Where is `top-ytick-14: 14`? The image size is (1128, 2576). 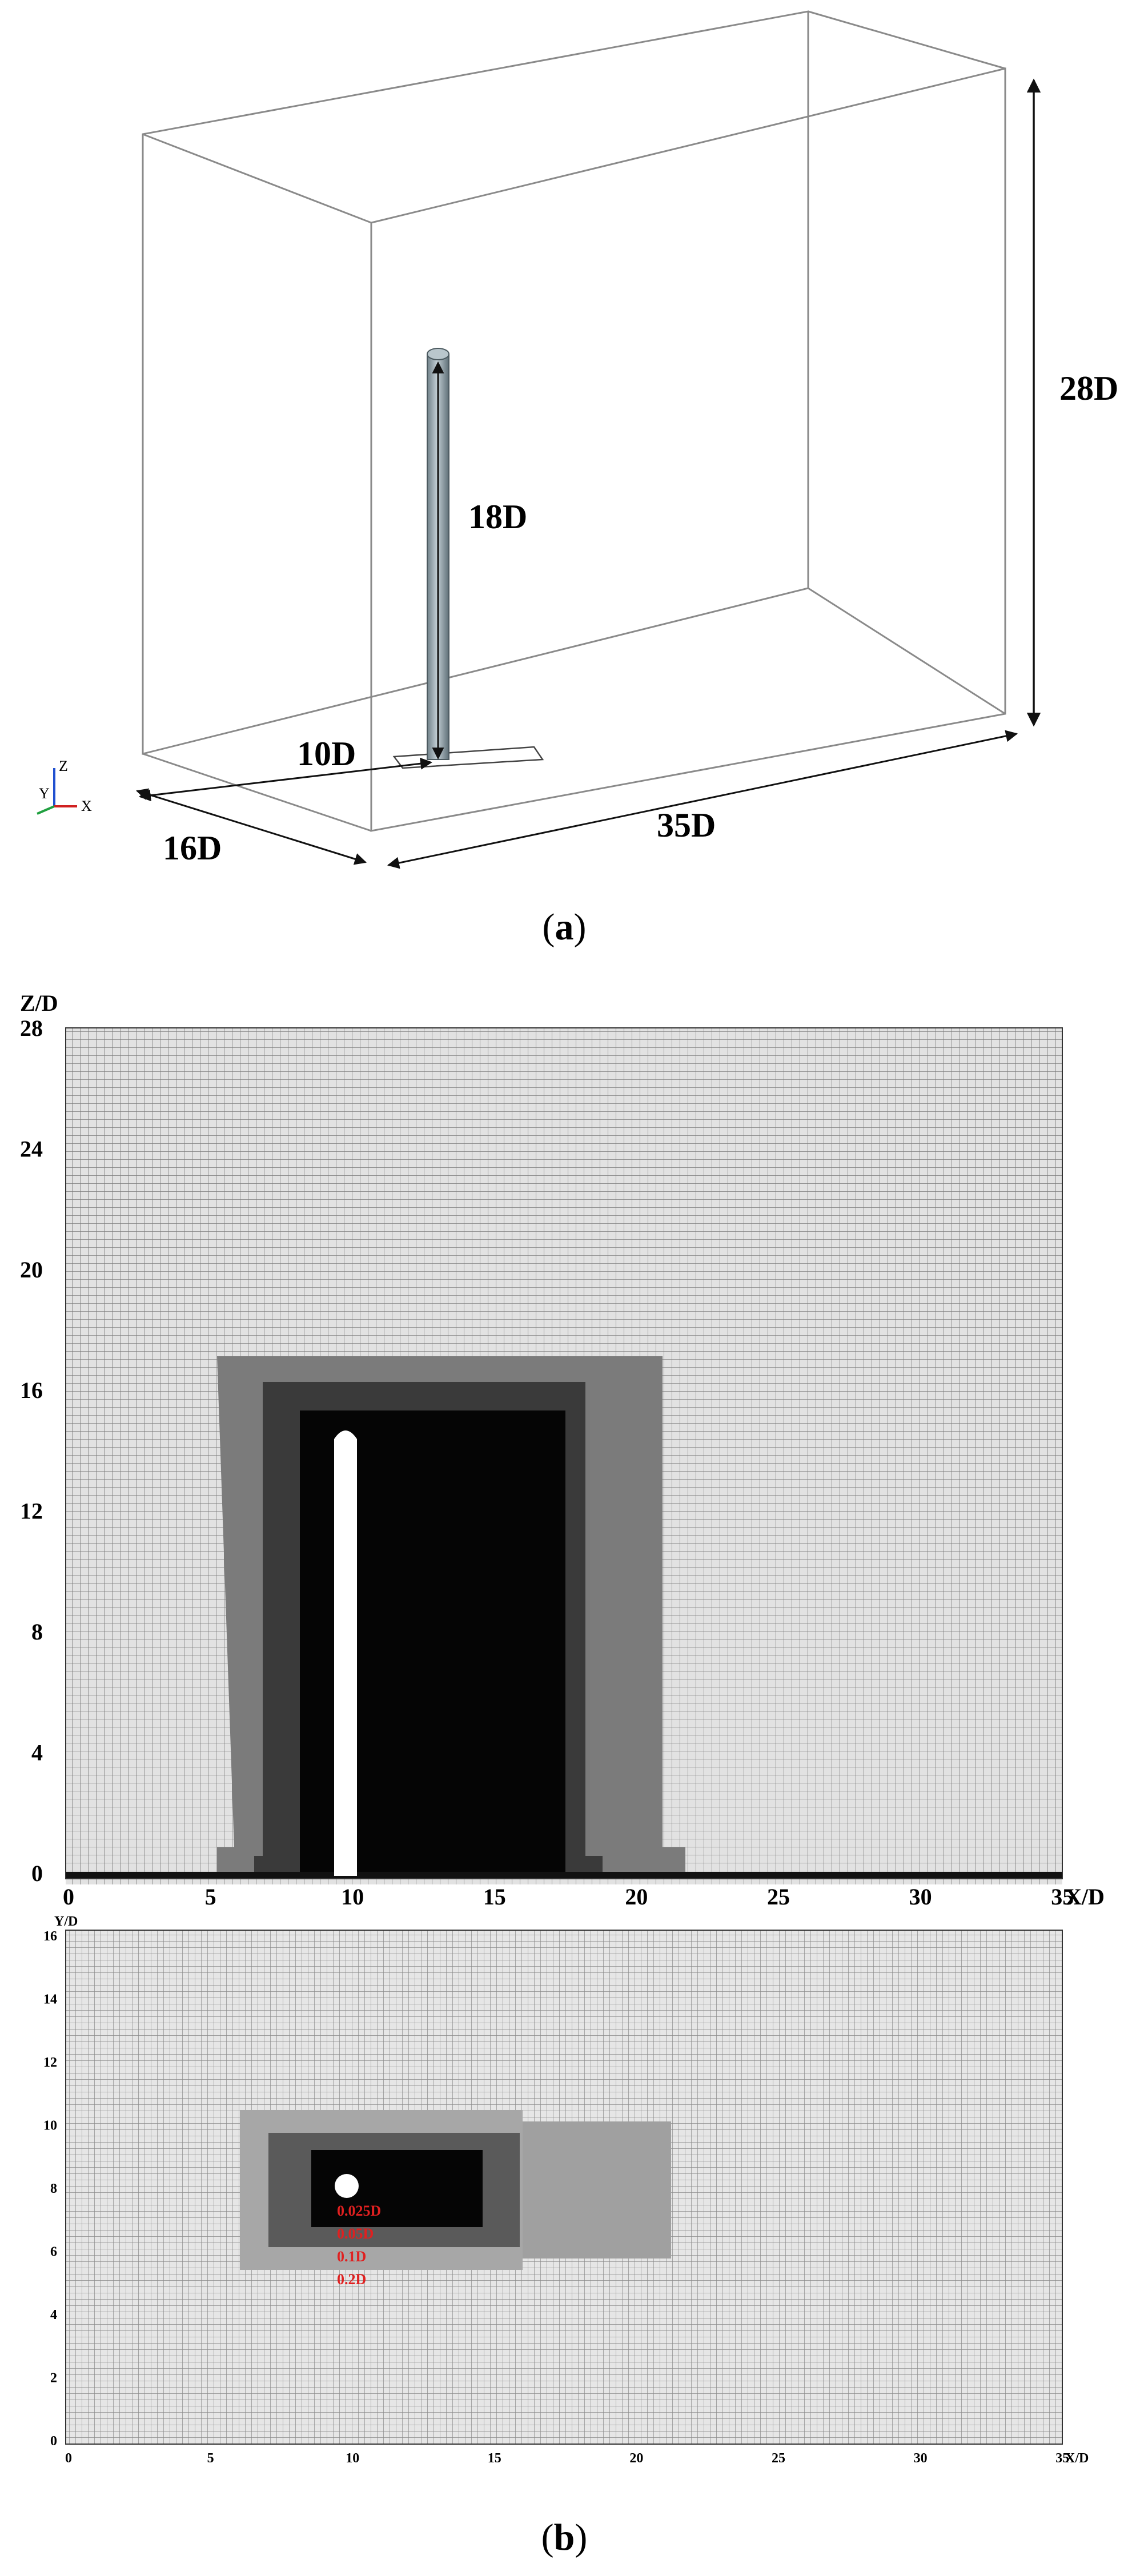 top-ytick-14: 14 is located at coordinates (50, 1999).